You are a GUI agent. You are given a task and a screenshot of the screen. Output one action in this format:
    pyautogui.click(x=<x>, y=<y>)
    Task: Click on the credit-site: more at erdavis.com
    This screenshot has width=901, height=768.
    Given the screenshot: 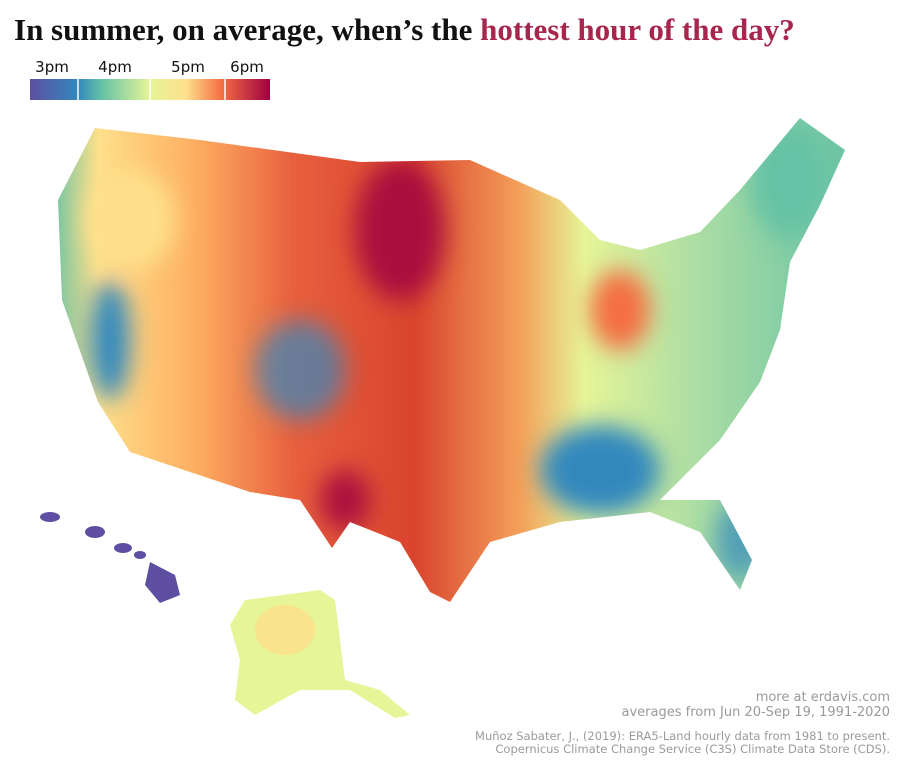 What is the action you would take?
    pyautogui.click(x=823, y=697)
    